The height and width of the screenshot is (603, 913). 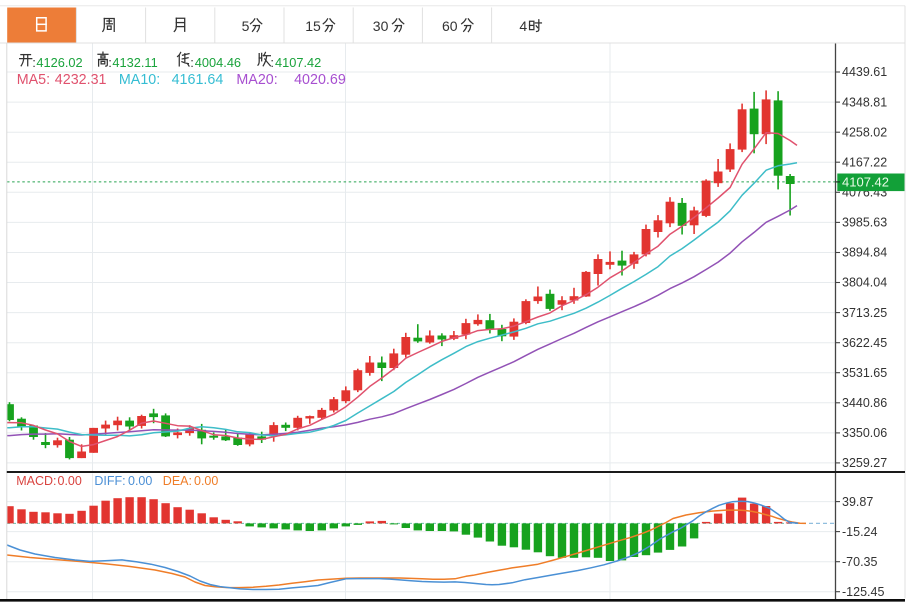 What do you see at coordinates (864, 162) in the screenshot?
I see `svg-text: 4167.22` at bounding box center [864, 162].